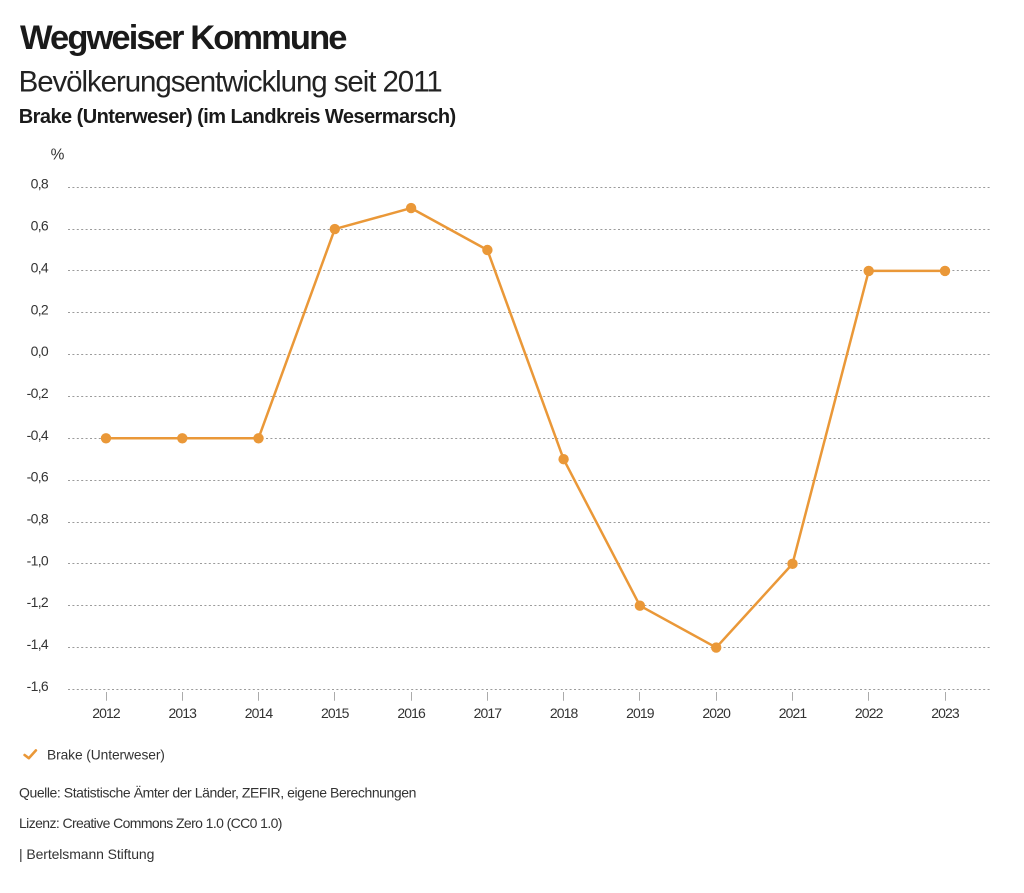  Describe the element at coordinates (40, 267) in the screenshot. I see `svg-text: 0,4` at that location.